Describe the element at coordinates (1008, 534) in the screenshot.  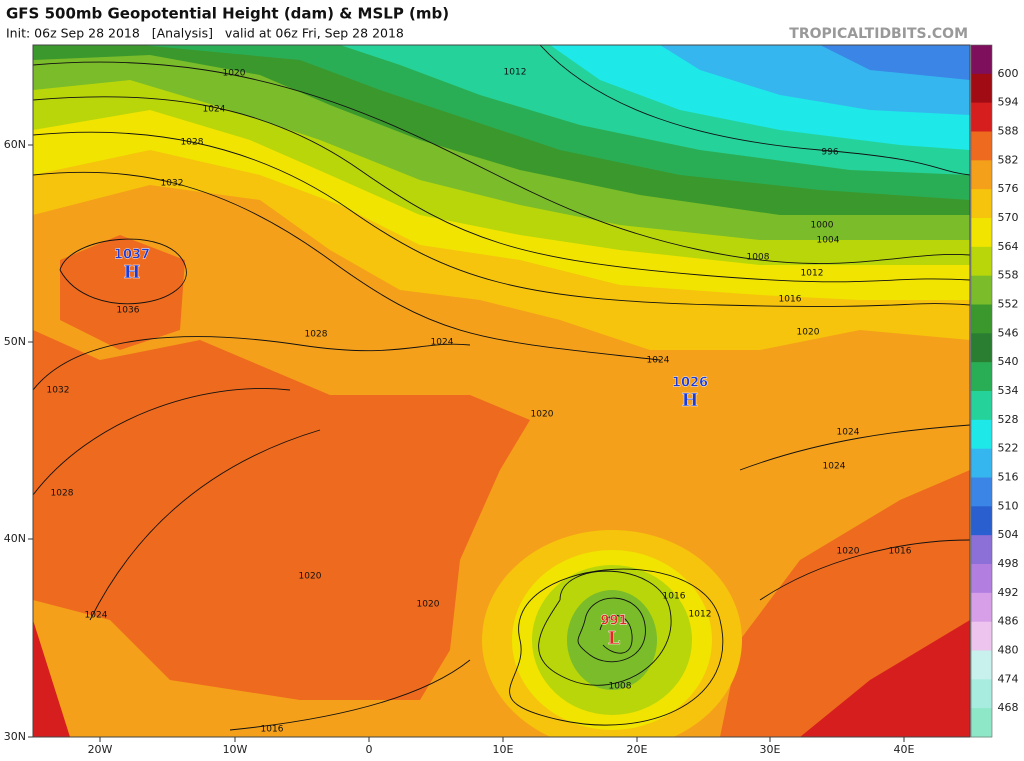
I see `colorbar-label: 504` at that location.